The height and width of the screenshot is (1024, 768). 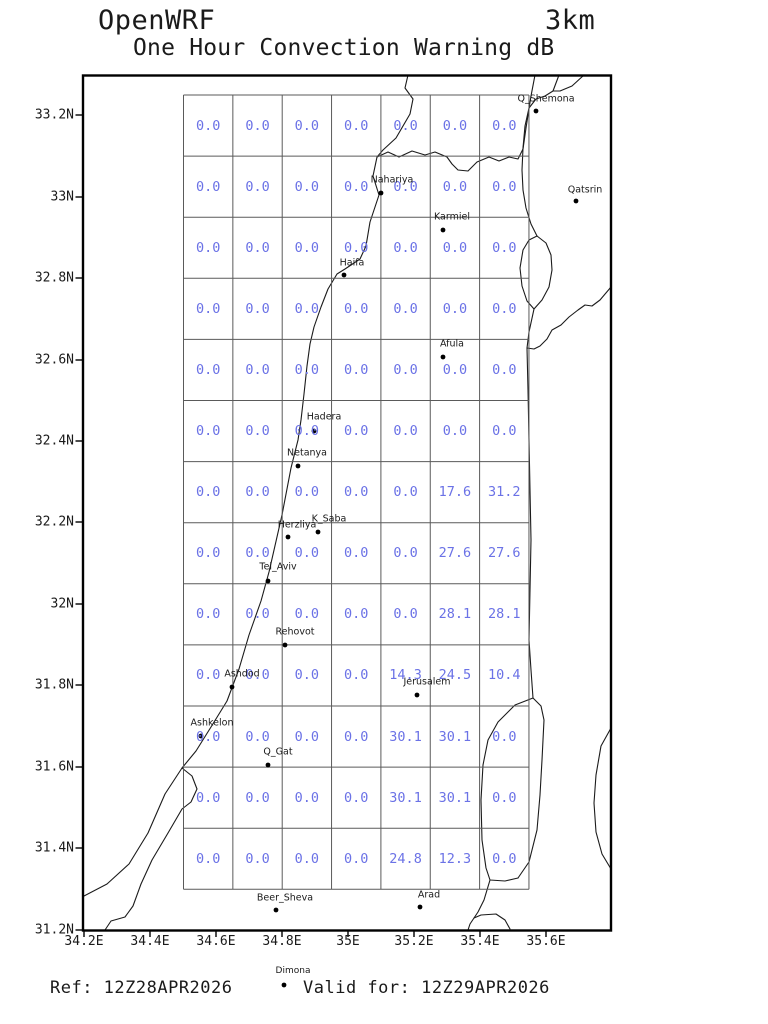 What do you see at coordinates (54, 278) in the screenshot?
I see `y-axis-label: 32.8N` at bounding box center [54, 278].